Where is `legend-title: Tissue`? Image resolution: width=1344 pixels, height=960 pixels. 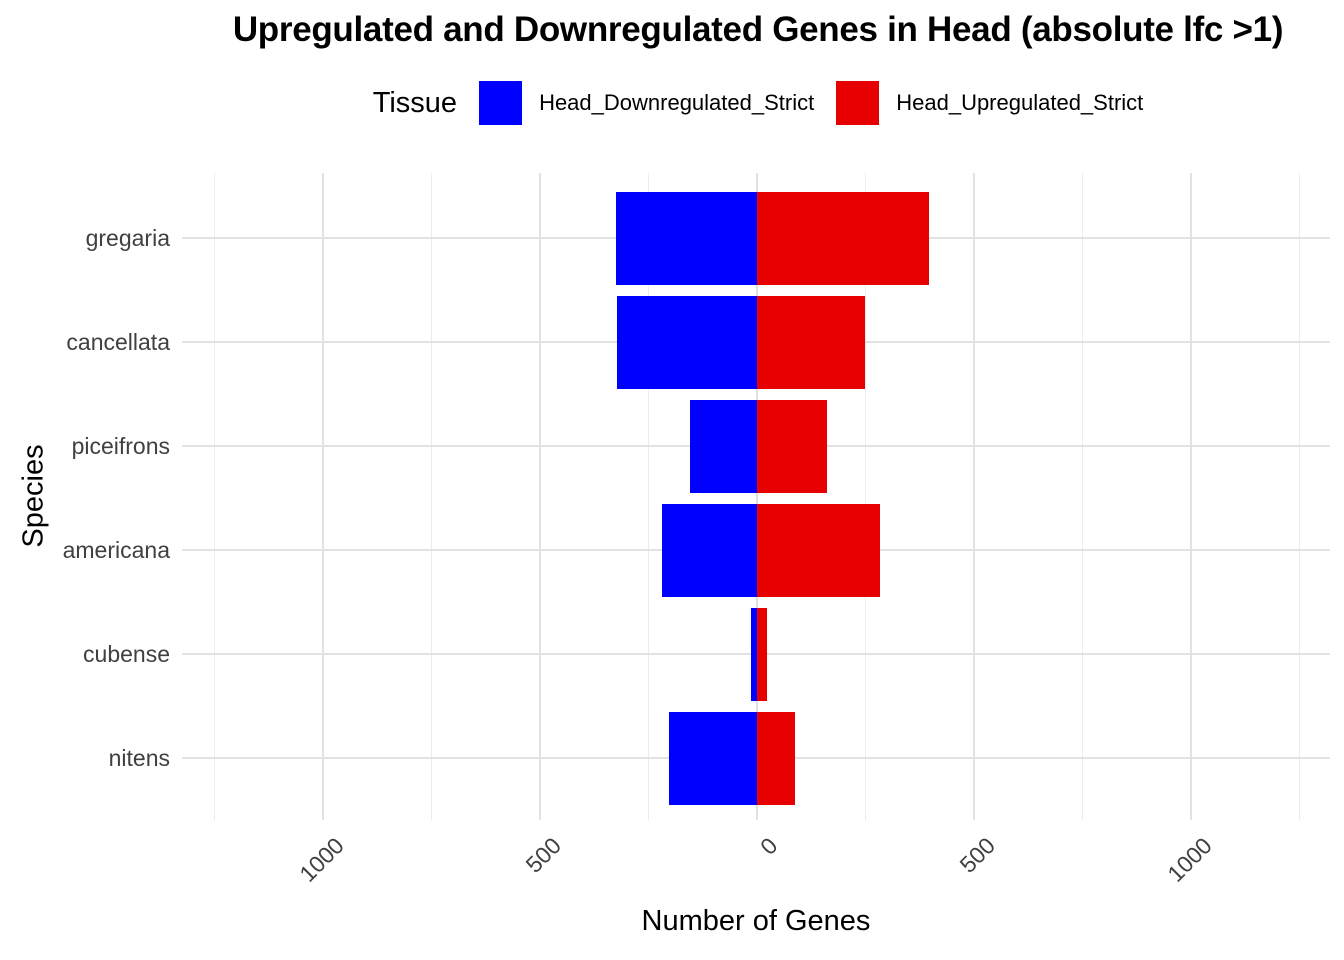 legend-title: Tissue is located at coordinates (415, 102).